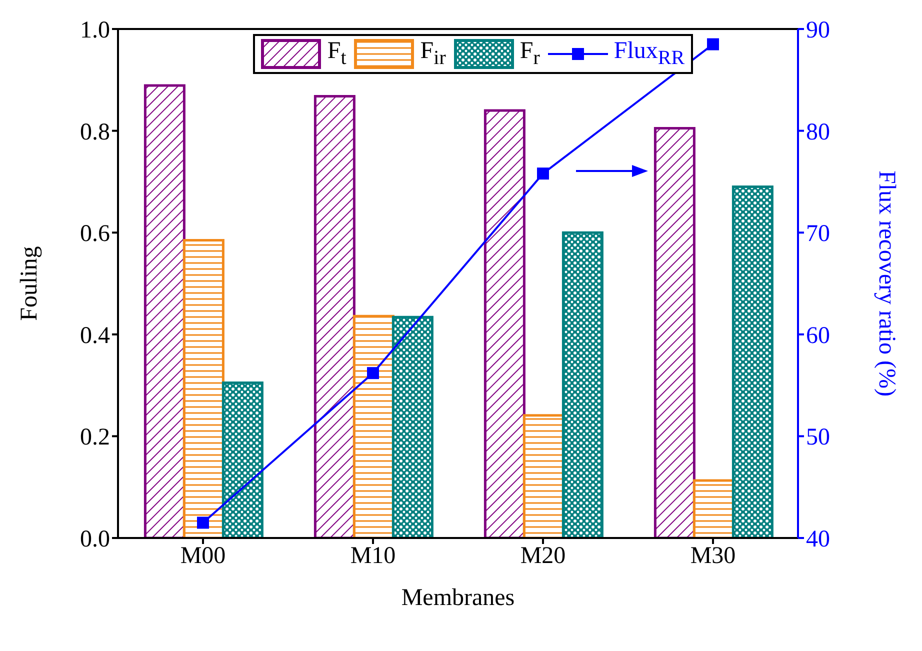  Describe the element at coordinates (649, 54) in the screenshot. I see `legend-label: Flux$_{RR}$` at that location.